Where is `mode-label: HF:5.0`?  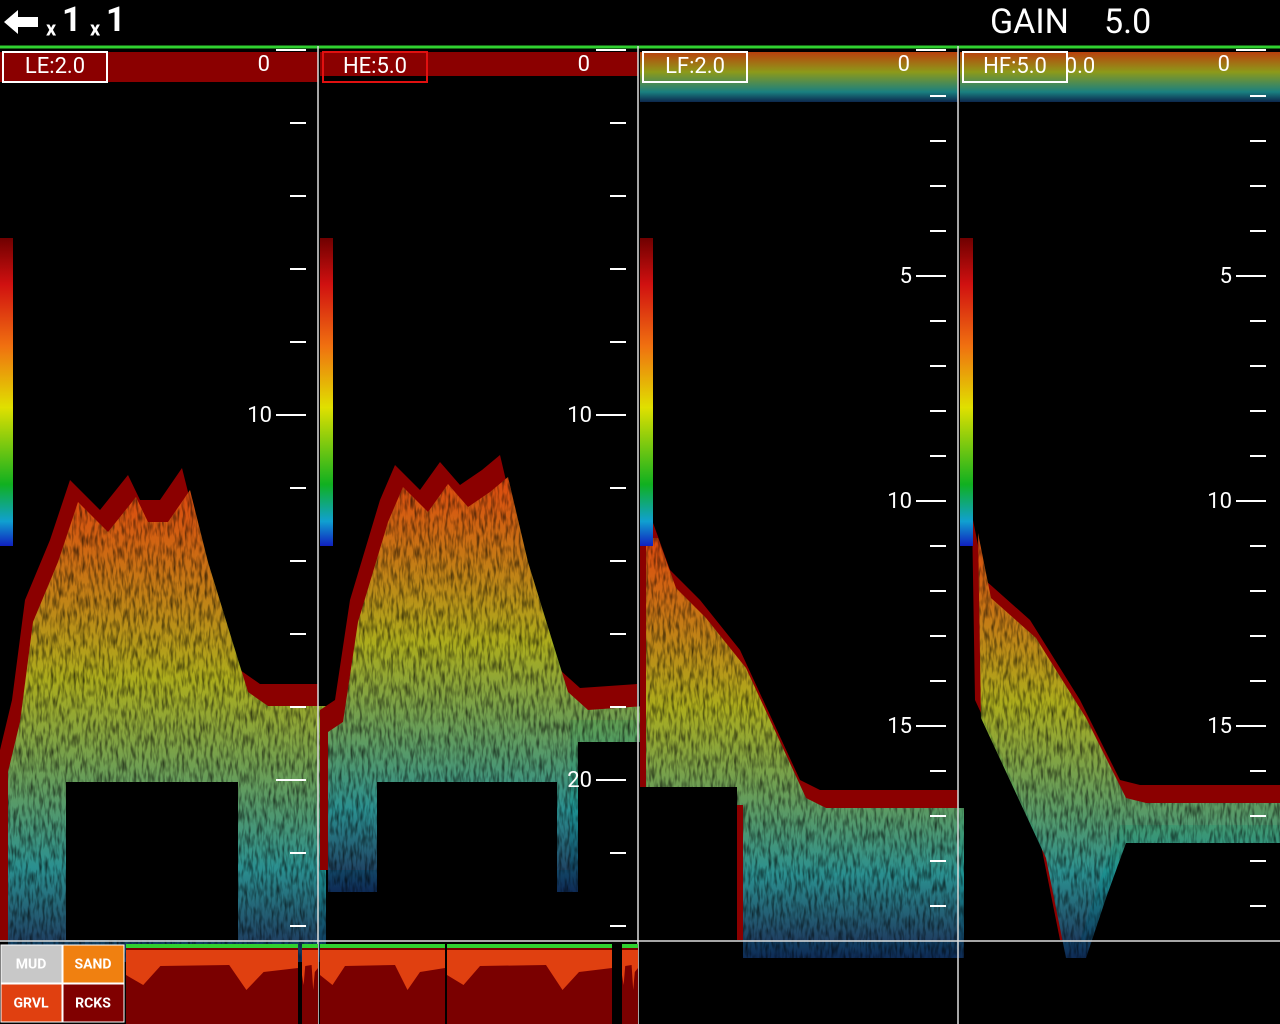
mode-label: HF:5.0 is located at coordinates (1015, 66).